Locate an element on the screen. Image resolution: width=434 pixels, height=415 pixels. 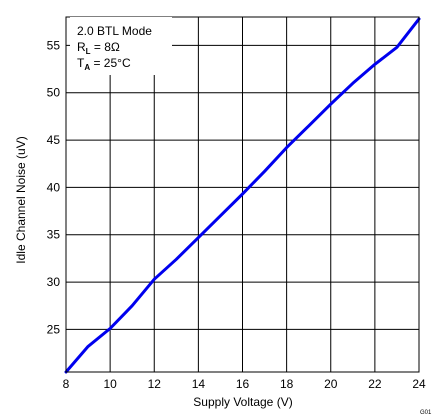
y-tick-label: 55 is located at coordinates (54, 45).